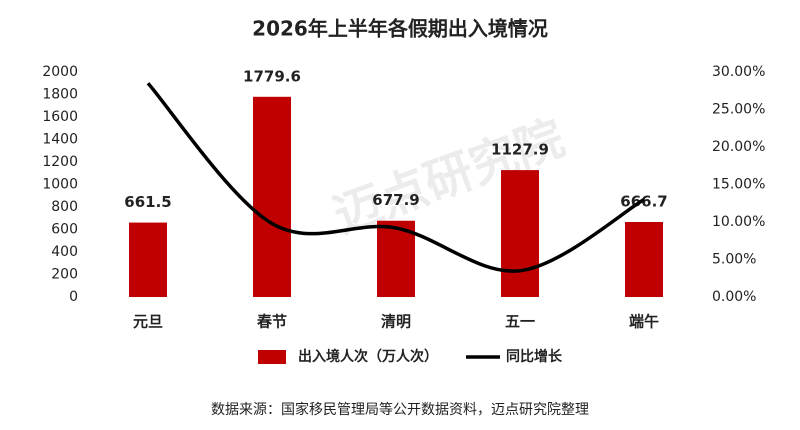 The image size is (800, 430). What do you see at coordinates (400, 29) in the screenshot?
I see `chart-title: 2026年上半年各假期出入境情况` at bounding box center [400, 29].